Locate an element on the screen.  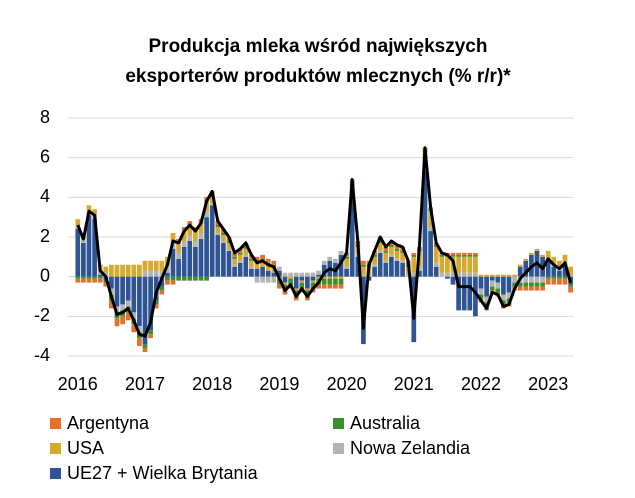
chart-title: eksporterów produktów mlecznych (% r/r)* is located at coordinates (318, 76).